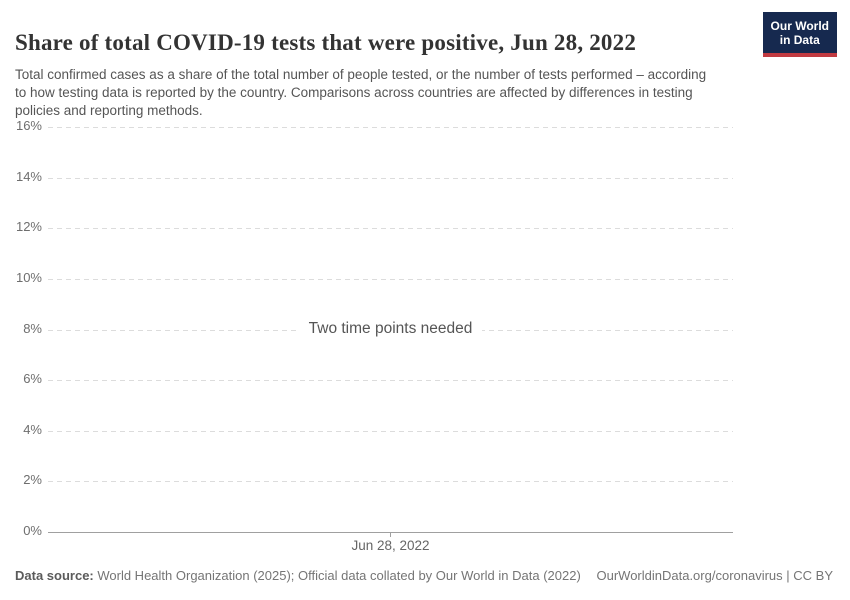 This screenshot has height=600, width=850. What do you see at coordinates (28, 227) in the screenshot?
I see `y-tick-label: 12%` at bounding box center [28, 227].